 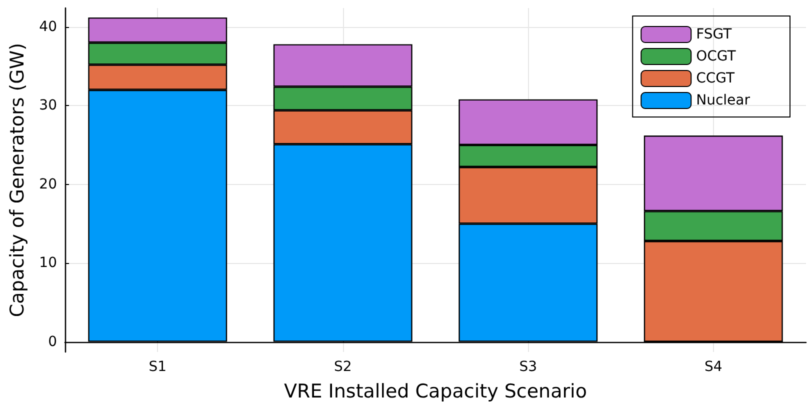 I want to click on legend-label: FSGT, so click(x=714, y=34).